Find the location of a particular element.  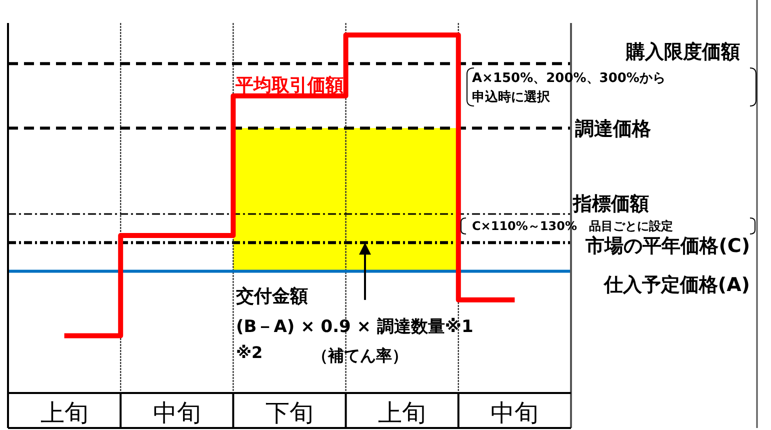

ref-line-label: 指標価額 is located at coordinates (610, 204).